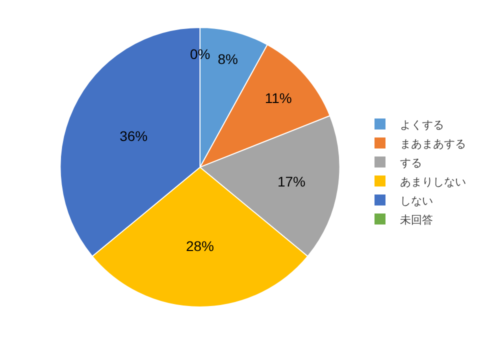  Describe the element at coordinates (411, 163) in the screenshot. I see `legend-label: する` at that location.